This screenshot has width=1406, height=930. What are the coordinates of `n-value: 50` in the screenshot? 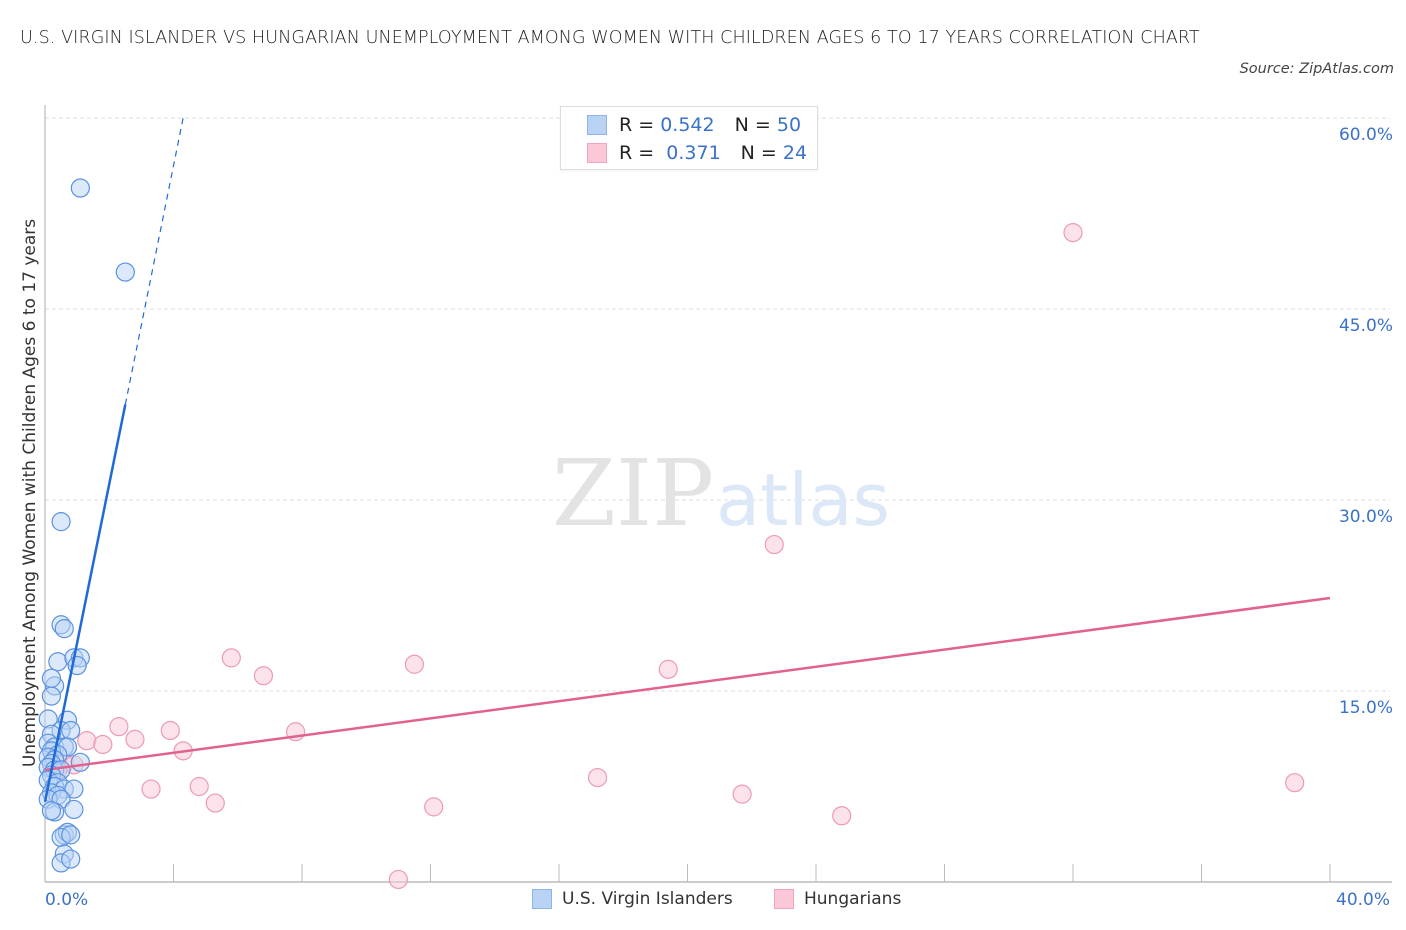 It's located at (789, 125).